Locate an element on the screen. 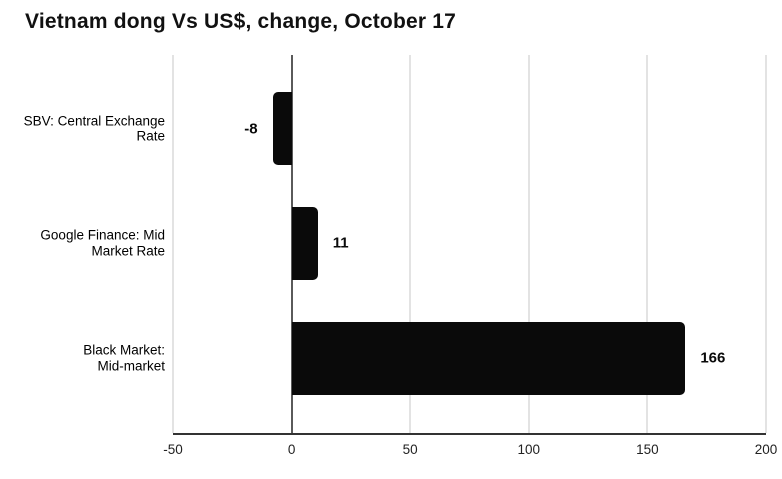 The image size is (782, 479). x-tick-label: -50 is located at coordinates (173, 449).